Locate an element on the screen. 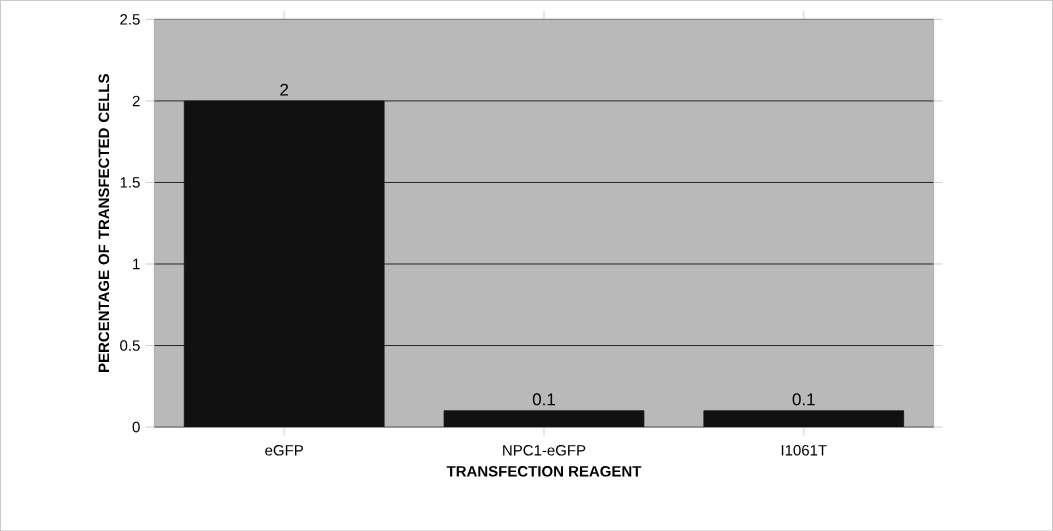 The height and width of the screenshot is (531, 1053). y-tick-label: 2.5 is located at coordinates (130, 19).